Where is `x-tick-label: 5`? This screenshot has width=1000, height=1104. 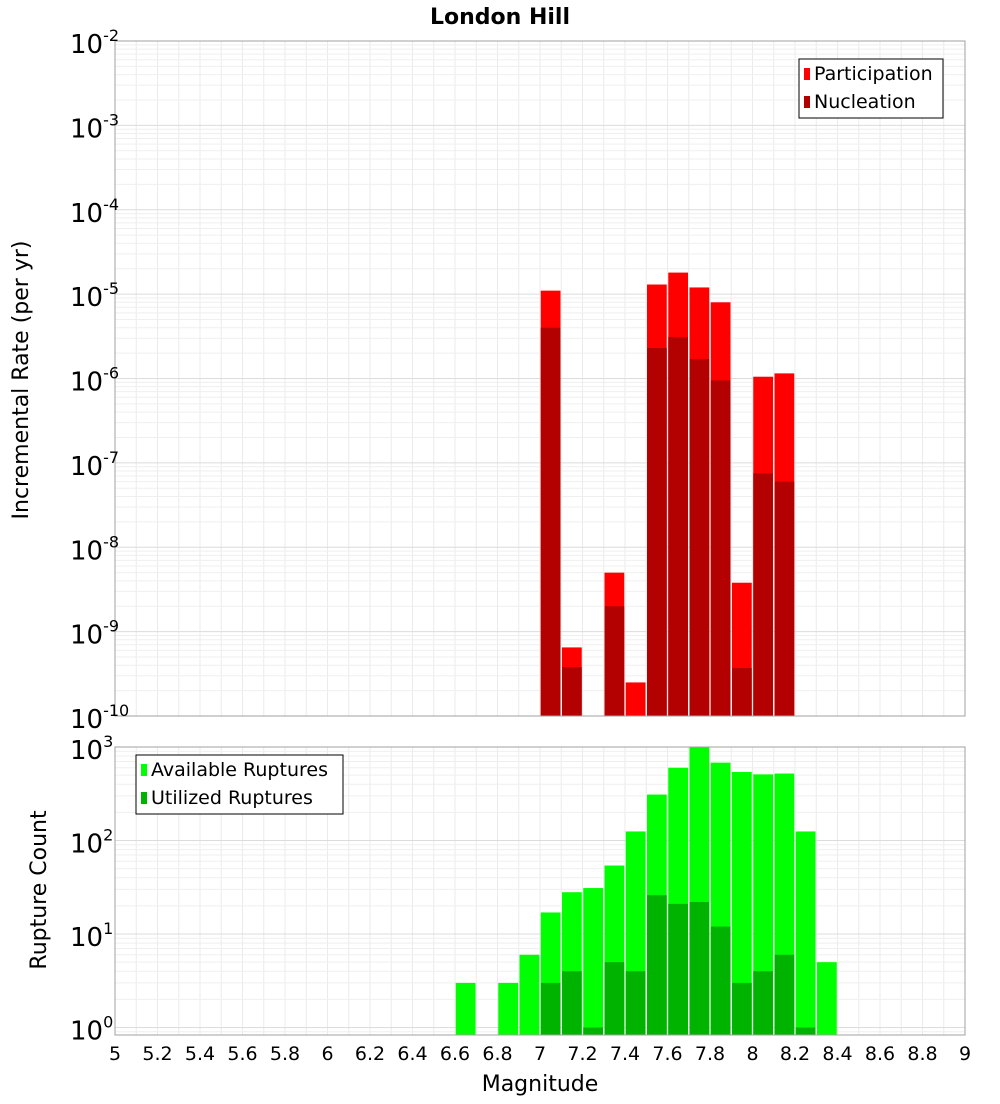
x-tick-label: 5 is located at coordinates (115, 1054).